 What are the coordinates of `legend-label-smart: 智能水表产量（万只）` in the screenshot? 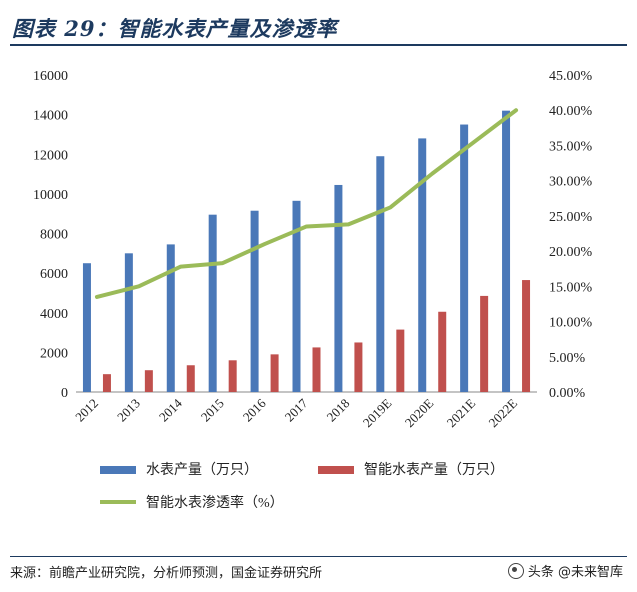 It's located at (434, 470).